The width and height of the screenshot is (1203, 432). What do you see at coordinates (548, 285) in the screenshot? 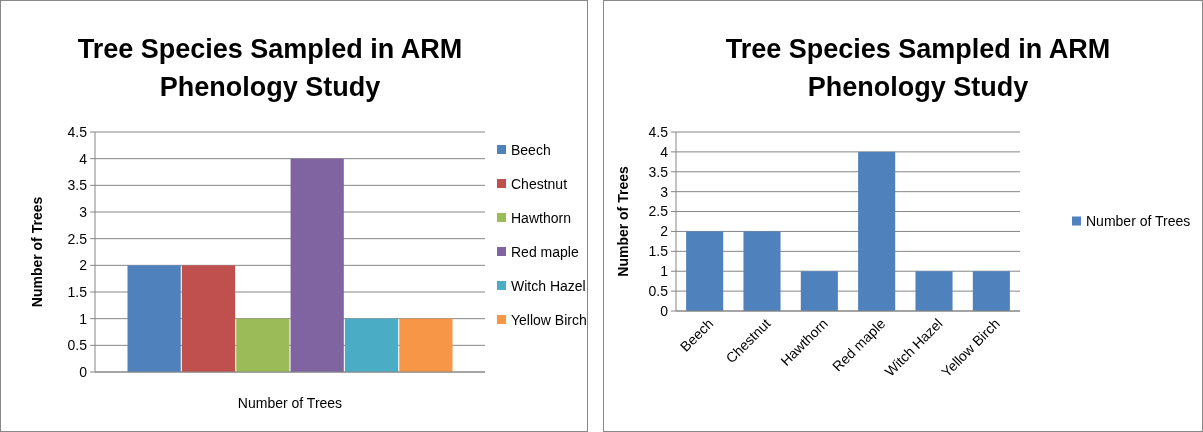
I see `legend-label: Witch Hazel` at bounding box center [548, 285].